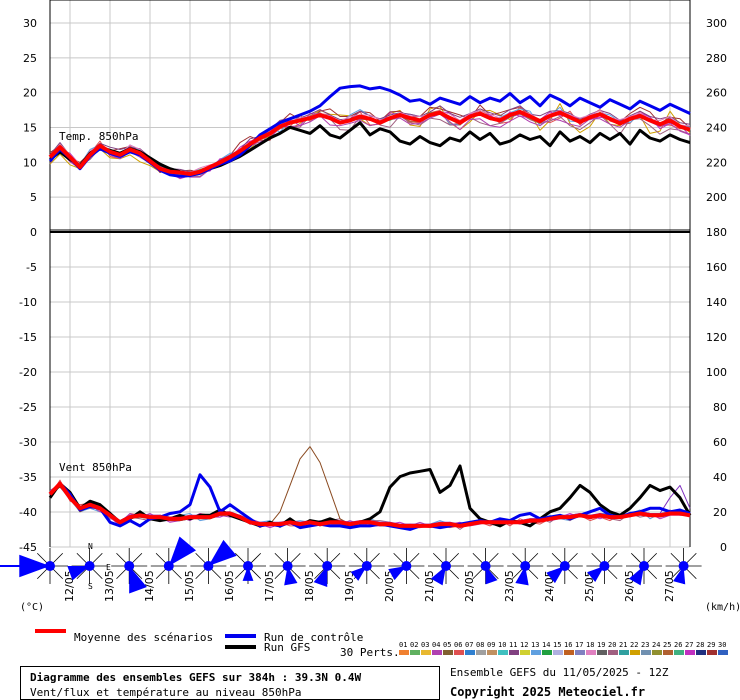 This screenshot has width=740, height=700. What do you see at coordinates (469, 586) in the screenshot?
I see `x-tick-label: 22/05` at bounding box center [469, 586].